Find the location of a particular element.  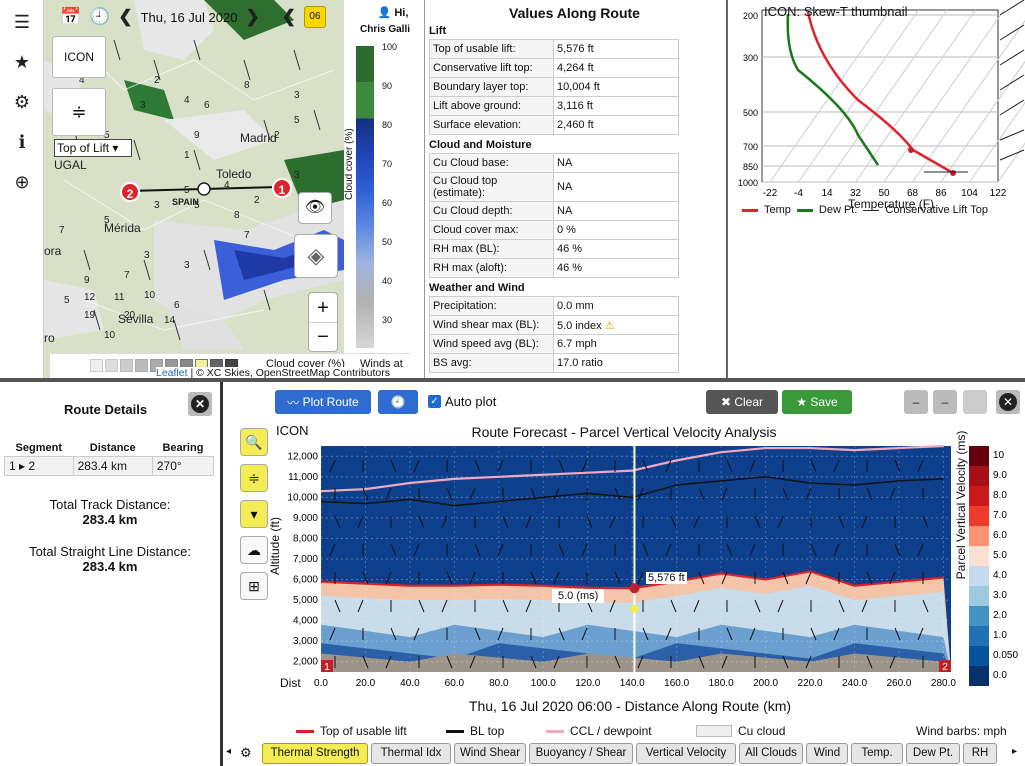

route-close-button: ✕ is located at coordinates (200, 404).